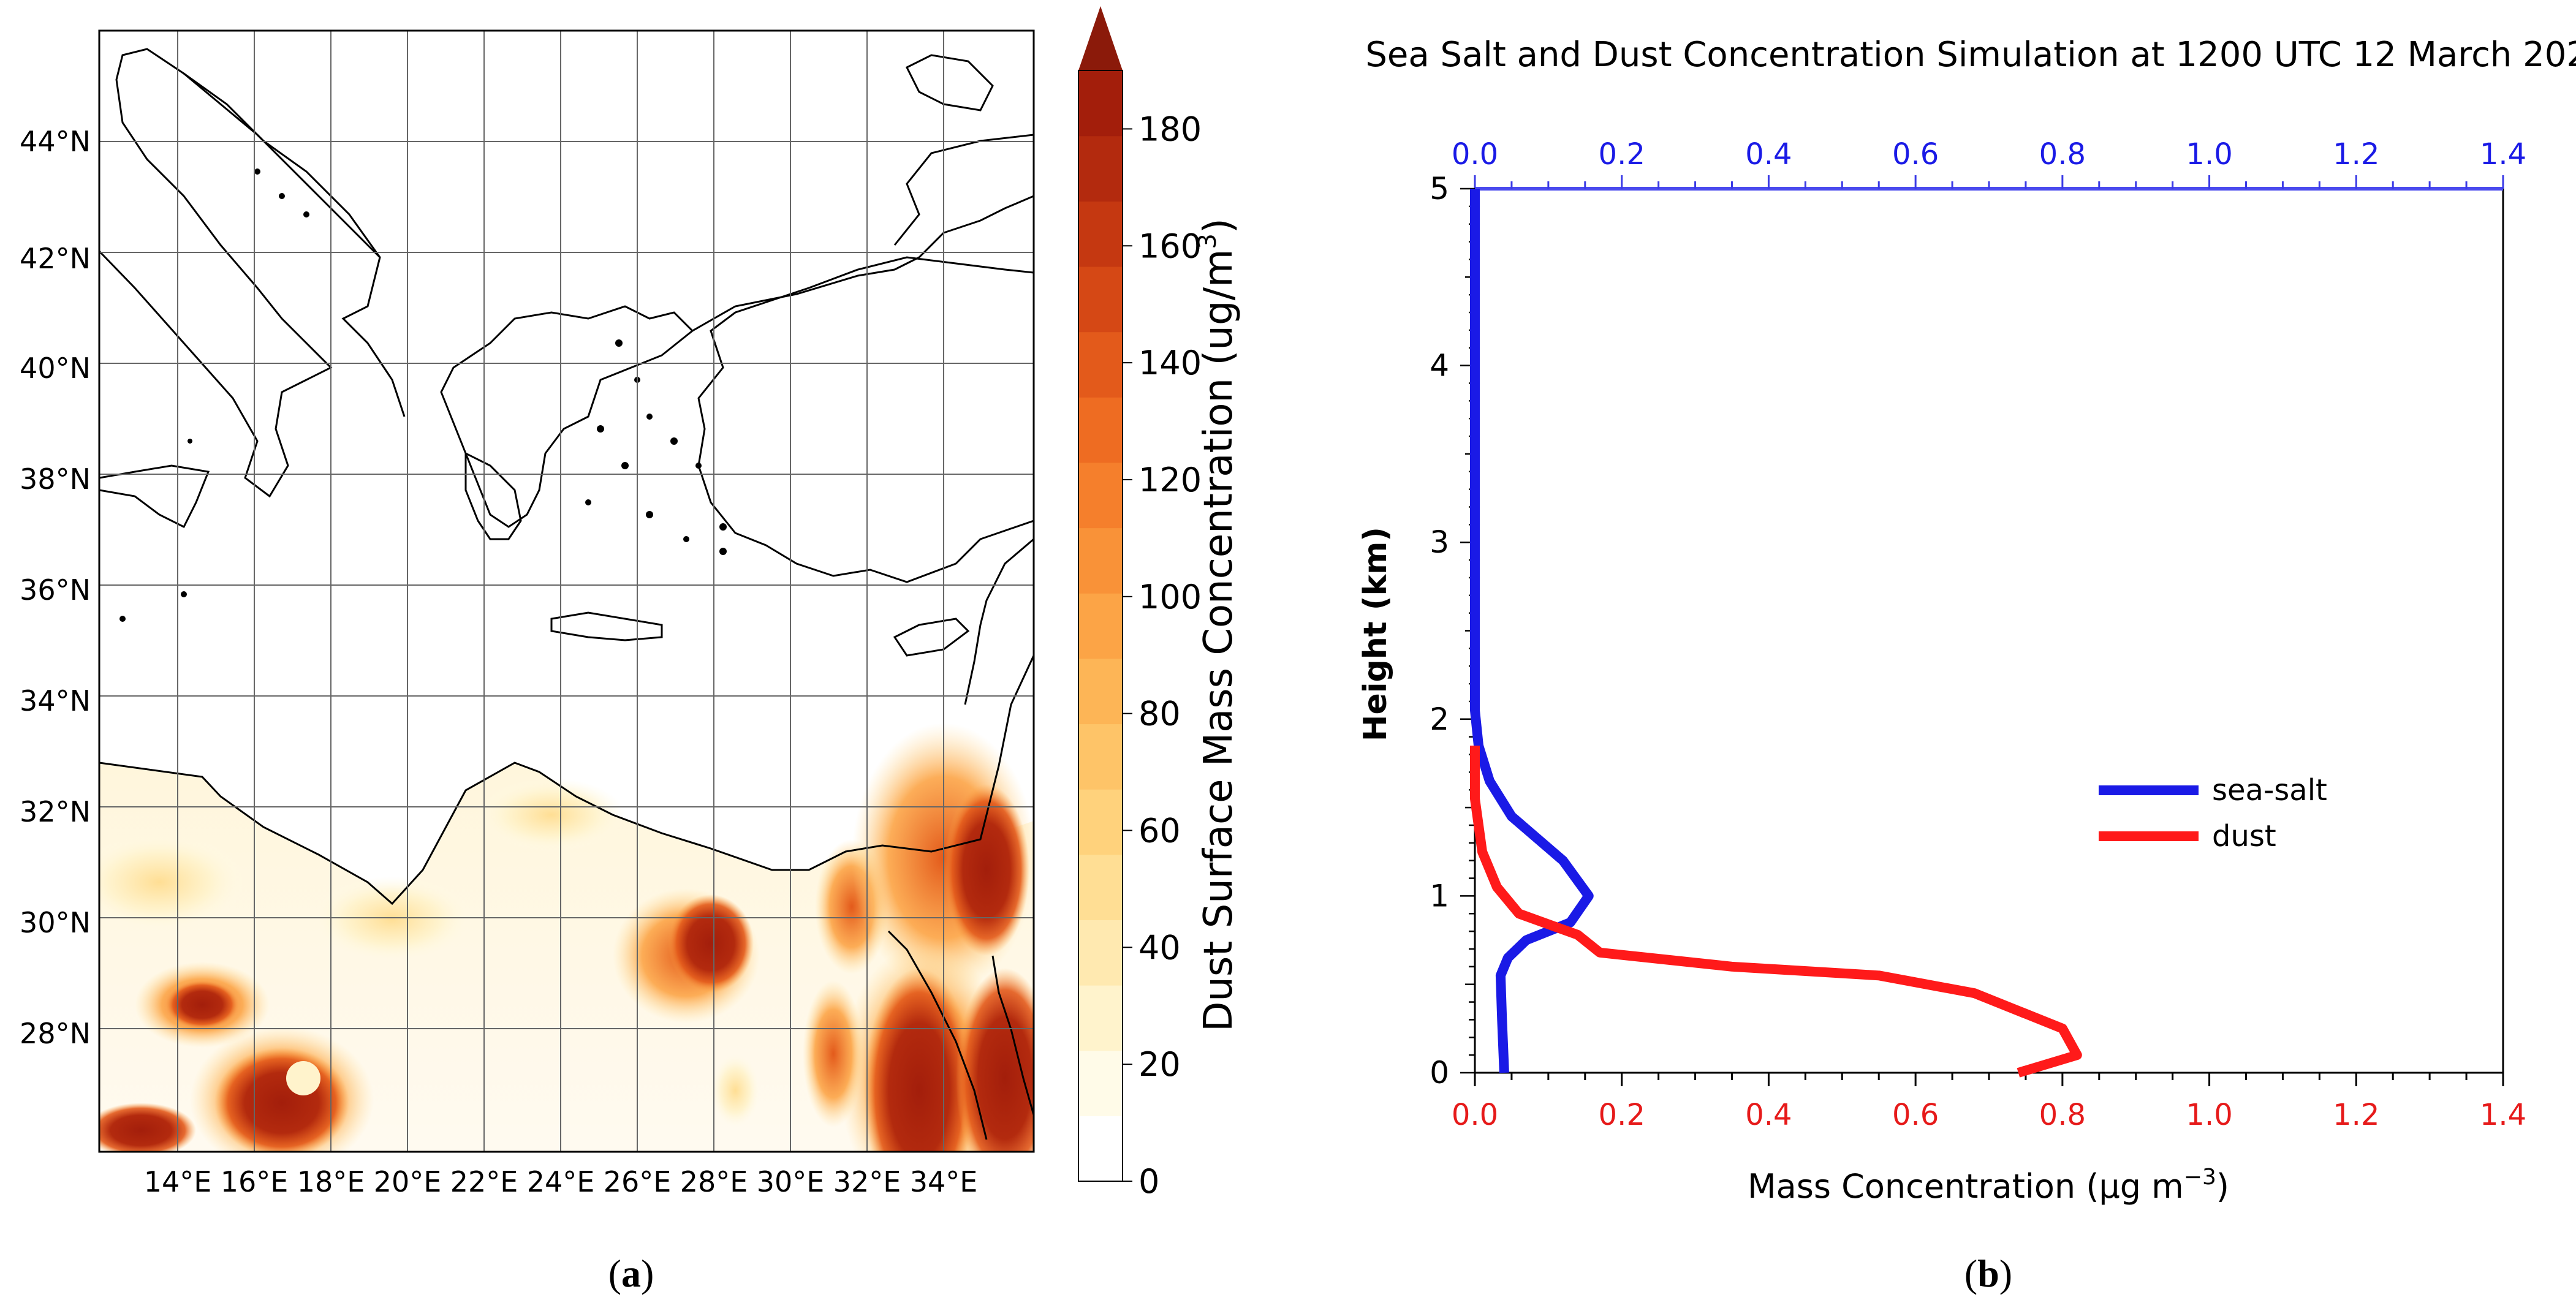 The image size is (2576, 1308). I want to click on lon-label: 14°E, so click(178, 1181).